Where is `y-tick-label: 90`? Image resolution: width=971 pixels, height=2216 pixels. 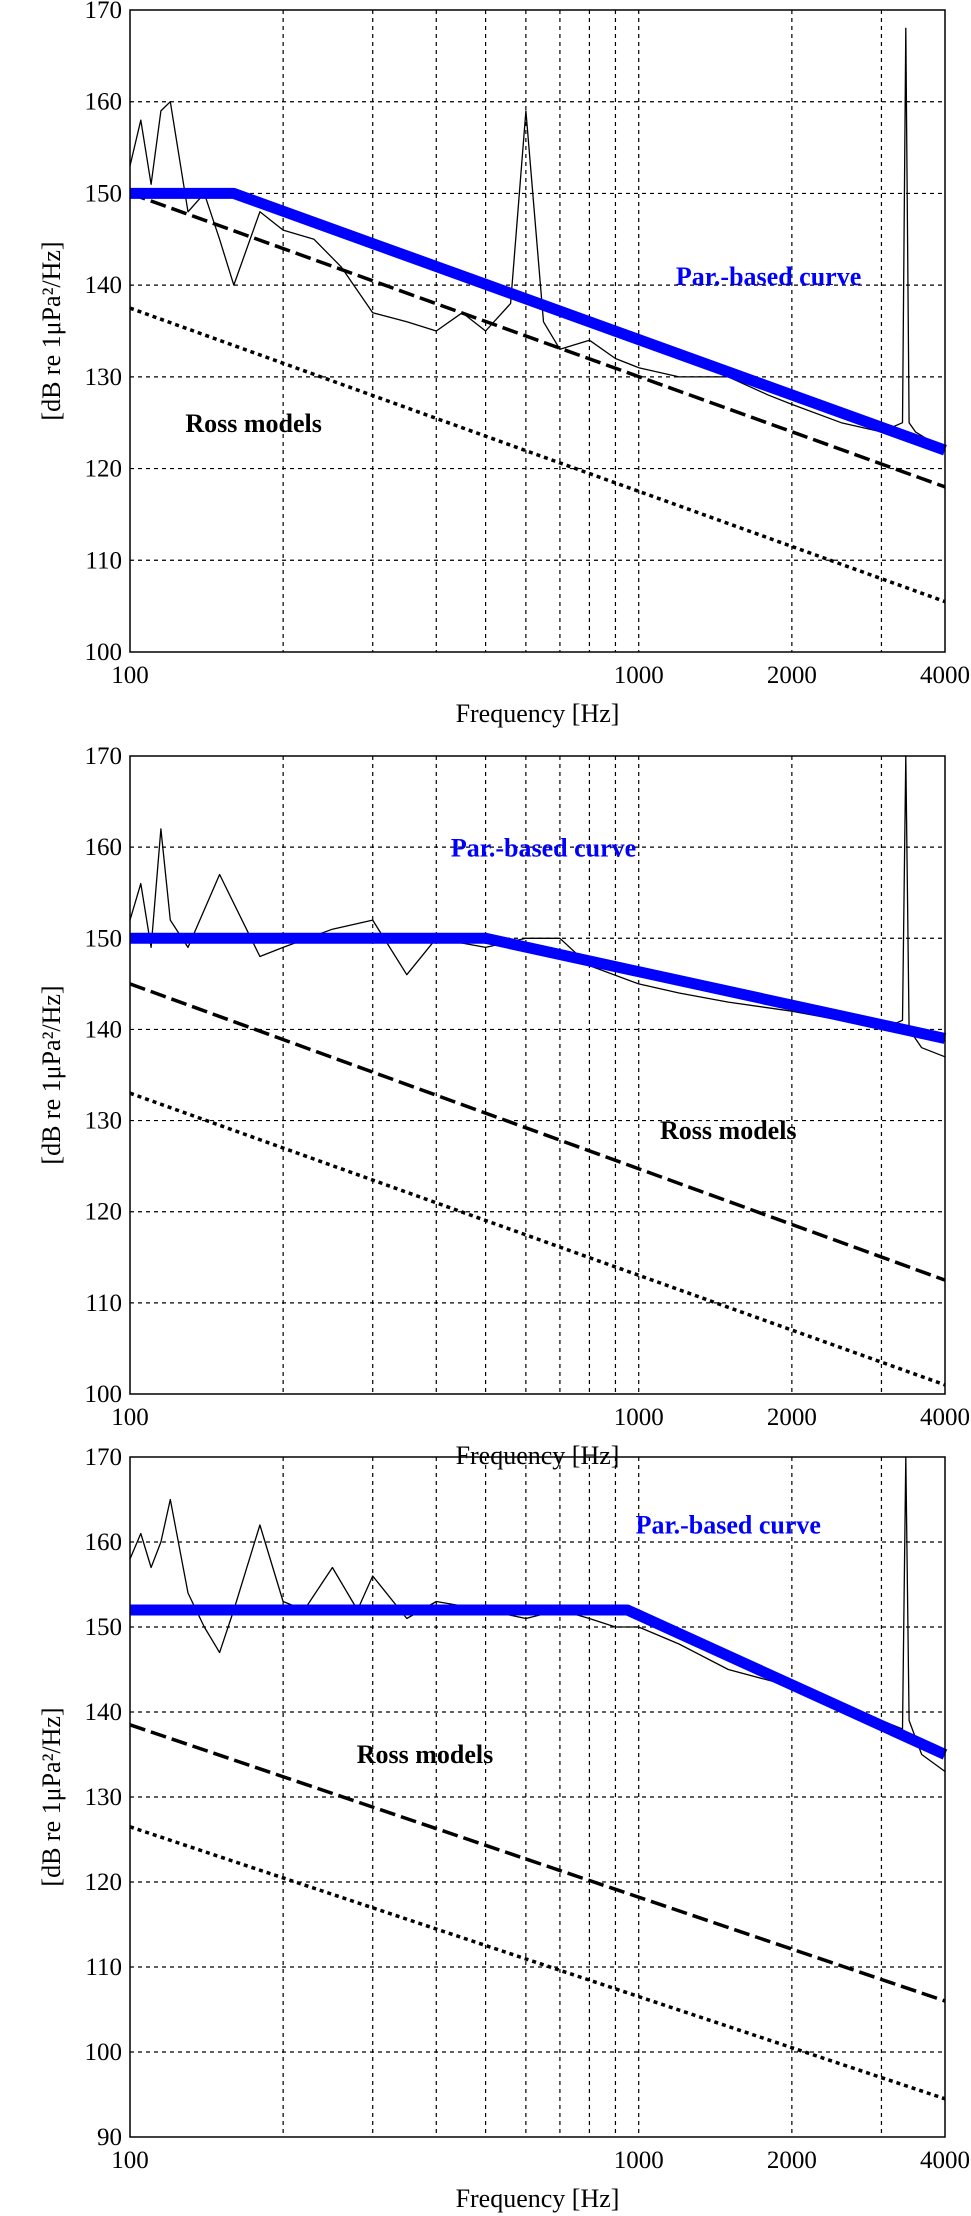 y-tick-label: 90 is located at coordinates (109, 2137).